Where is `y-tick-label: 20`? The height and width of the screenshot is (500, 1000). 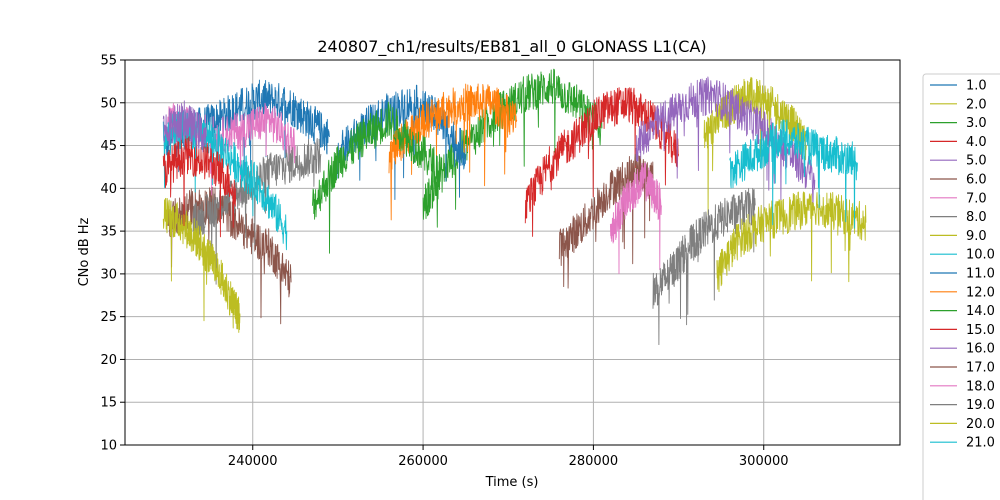
y-tick-label: 20 is located at coordinates (108, 360).